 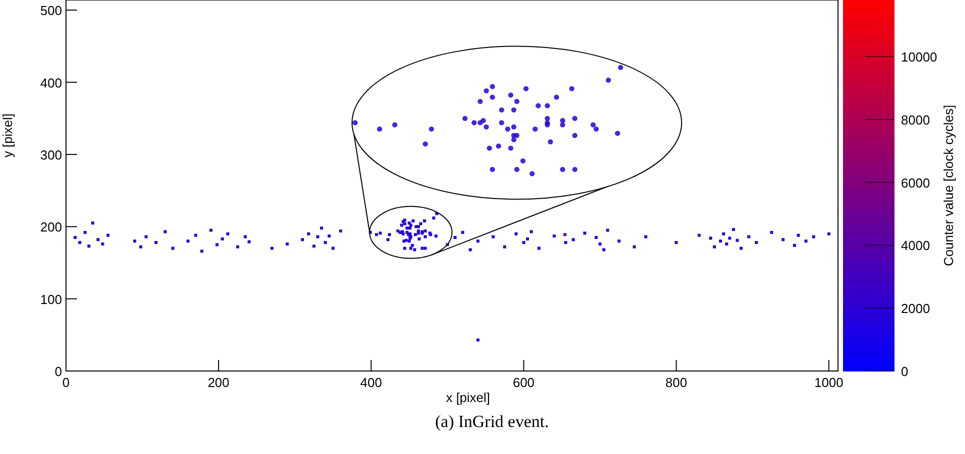 I want to click on color-bar-label: 8000, so click(x=915, y=120).